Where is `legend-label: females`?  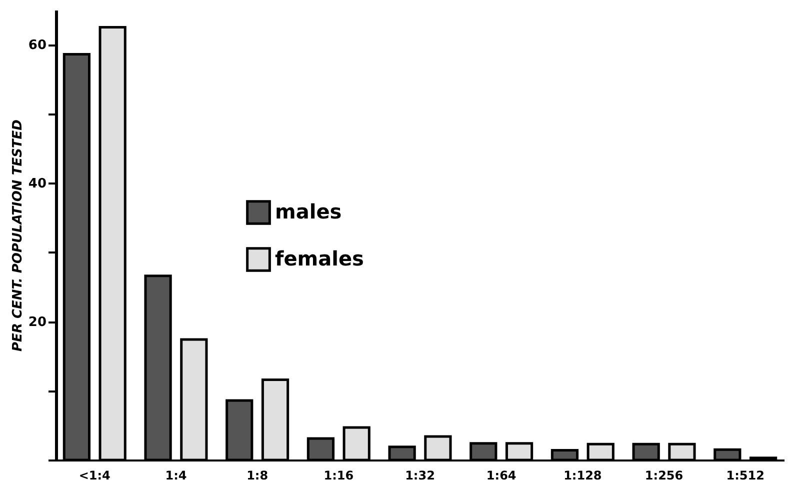
legend-label: females is located at coordinates (319, 258).